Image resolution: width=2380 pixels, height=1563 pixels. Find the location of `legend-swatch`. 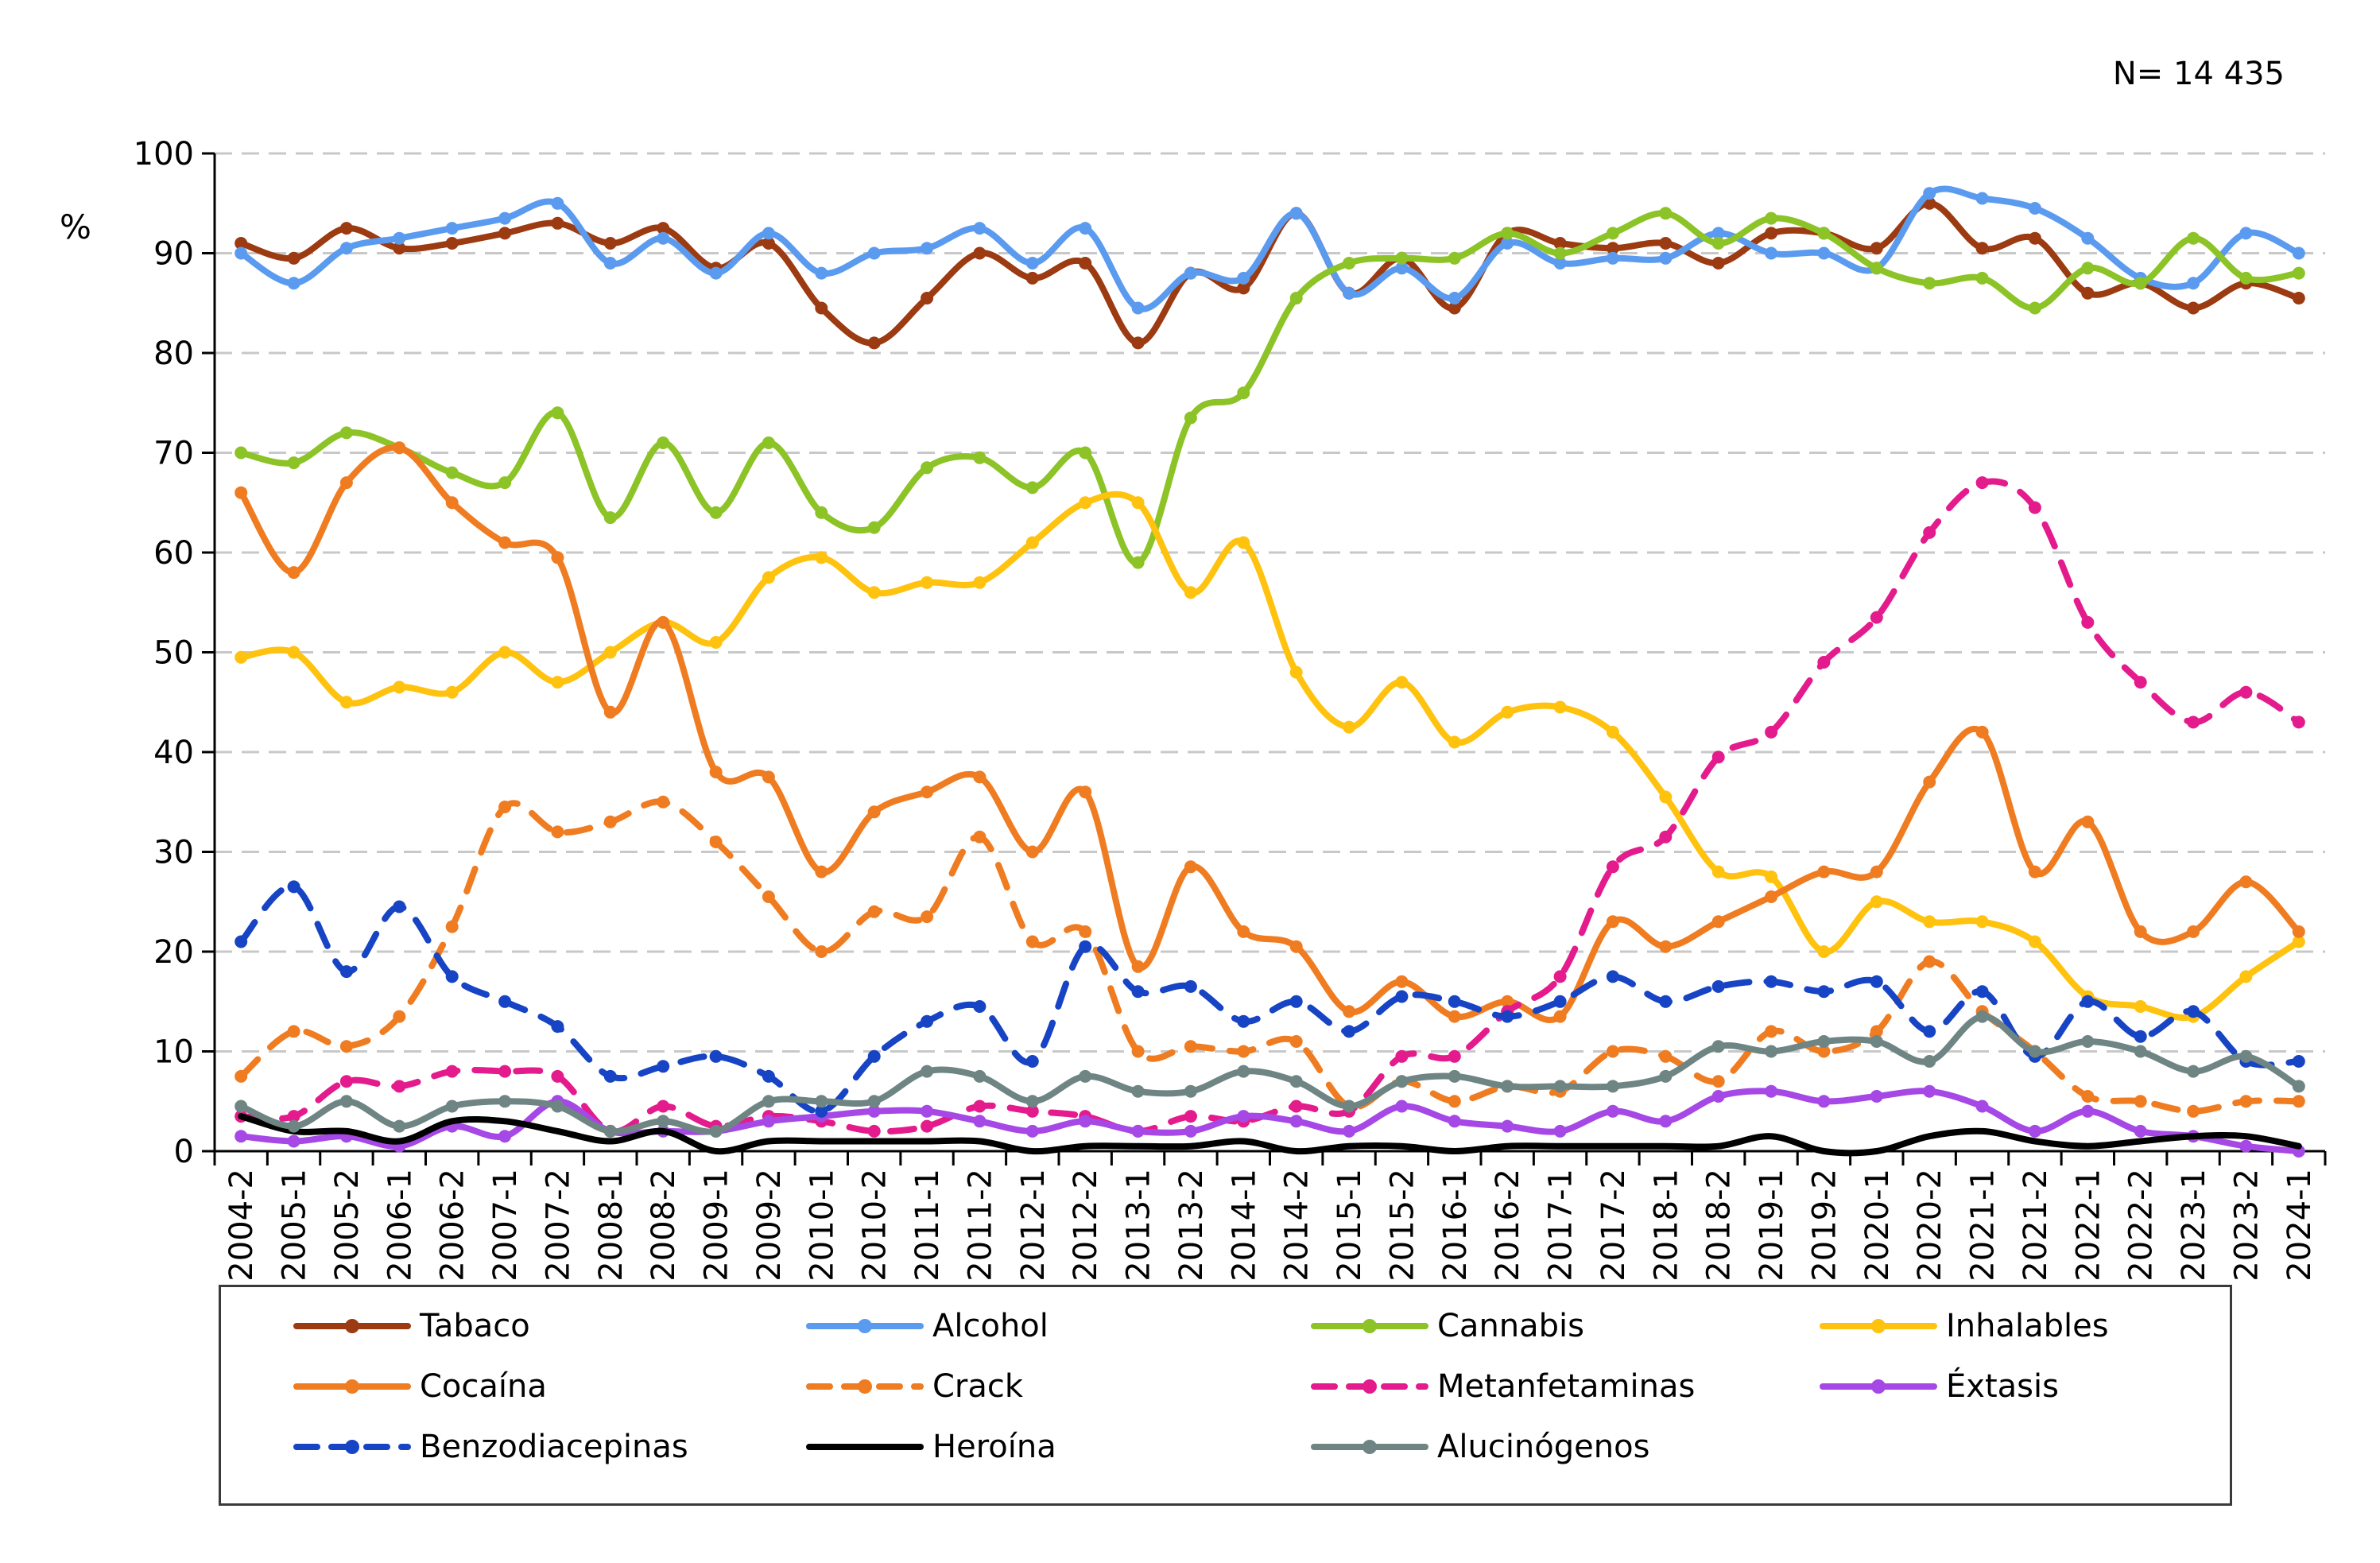

legend-swatch is located at coordinates (1369, 1326).